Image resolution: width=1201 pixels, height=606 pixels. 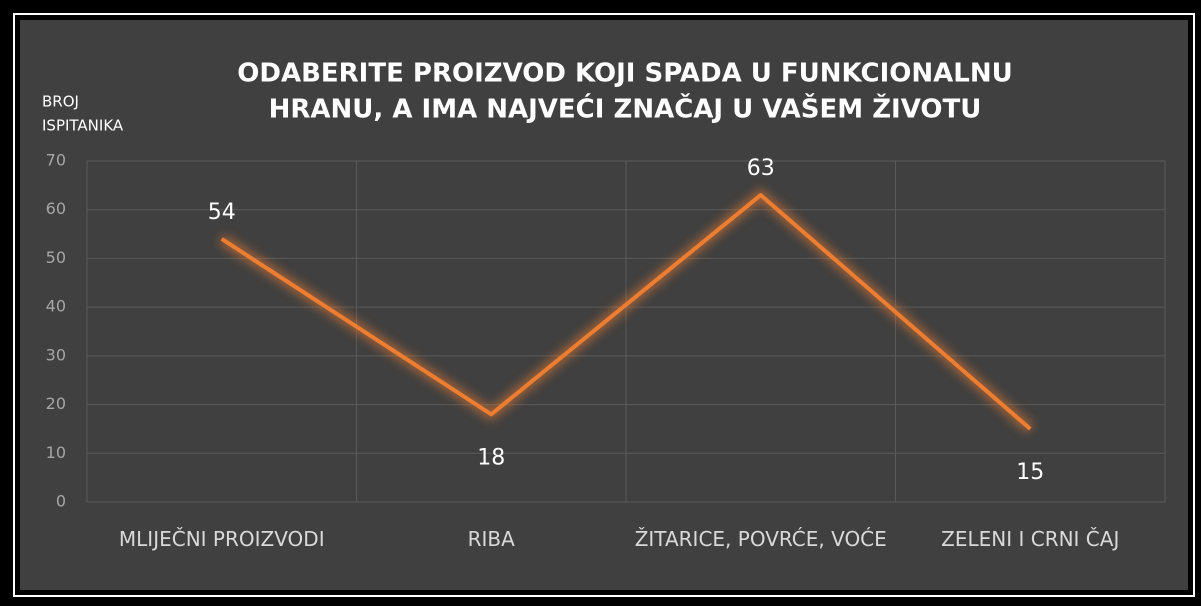 I want to click on data-label: 15, so click(x=1030, y=472).